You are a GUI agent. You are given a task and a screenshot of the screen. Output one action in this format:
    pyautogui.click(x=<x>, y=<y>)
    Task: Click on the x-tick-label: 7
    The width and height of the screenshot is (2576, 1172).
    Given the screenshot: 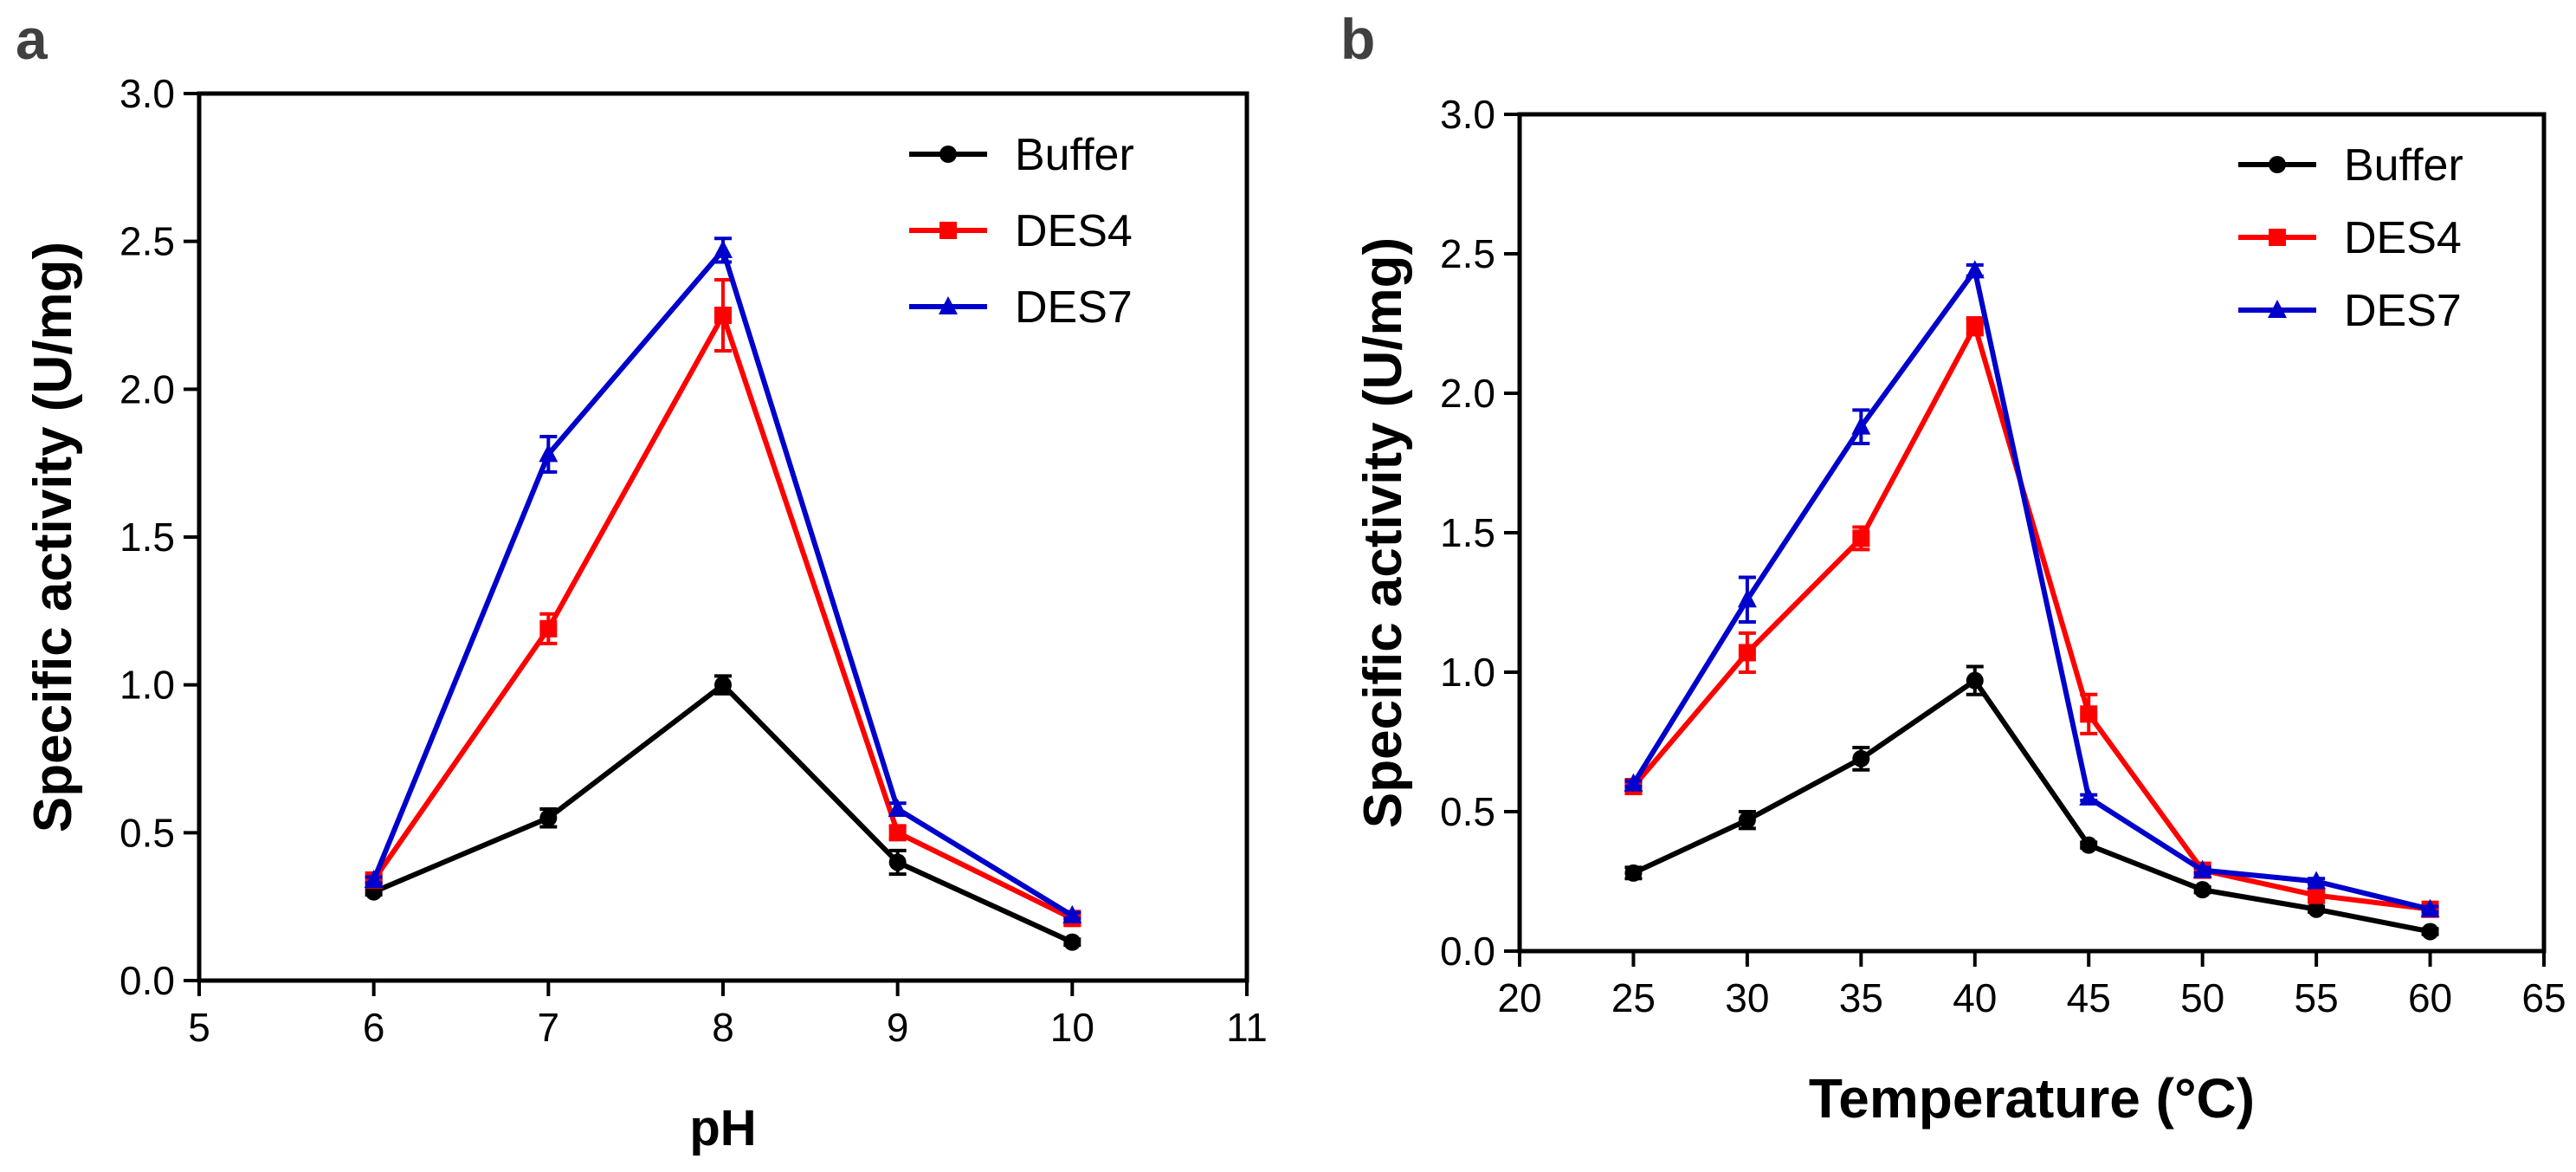 What is the action you would take?
    pyautogui.click(x=549, y=1027)
    